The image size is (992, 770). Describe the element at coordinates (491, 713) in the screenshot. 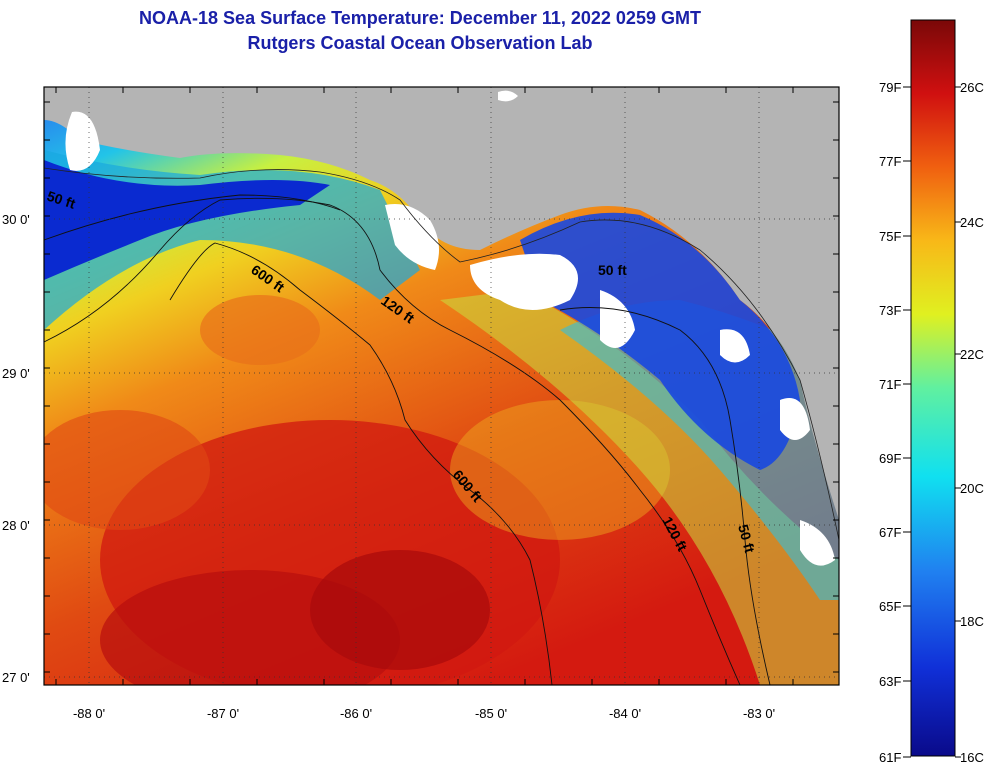

I see `lon-label: -85 0'` at that location.